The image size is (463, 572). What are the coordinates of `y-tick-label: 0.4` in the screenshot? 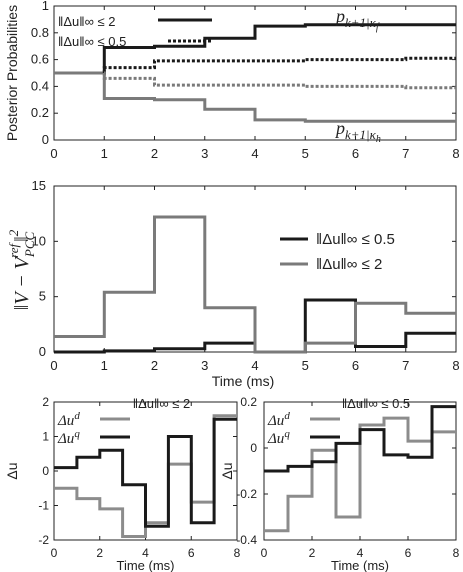 It's located at (40, 85).